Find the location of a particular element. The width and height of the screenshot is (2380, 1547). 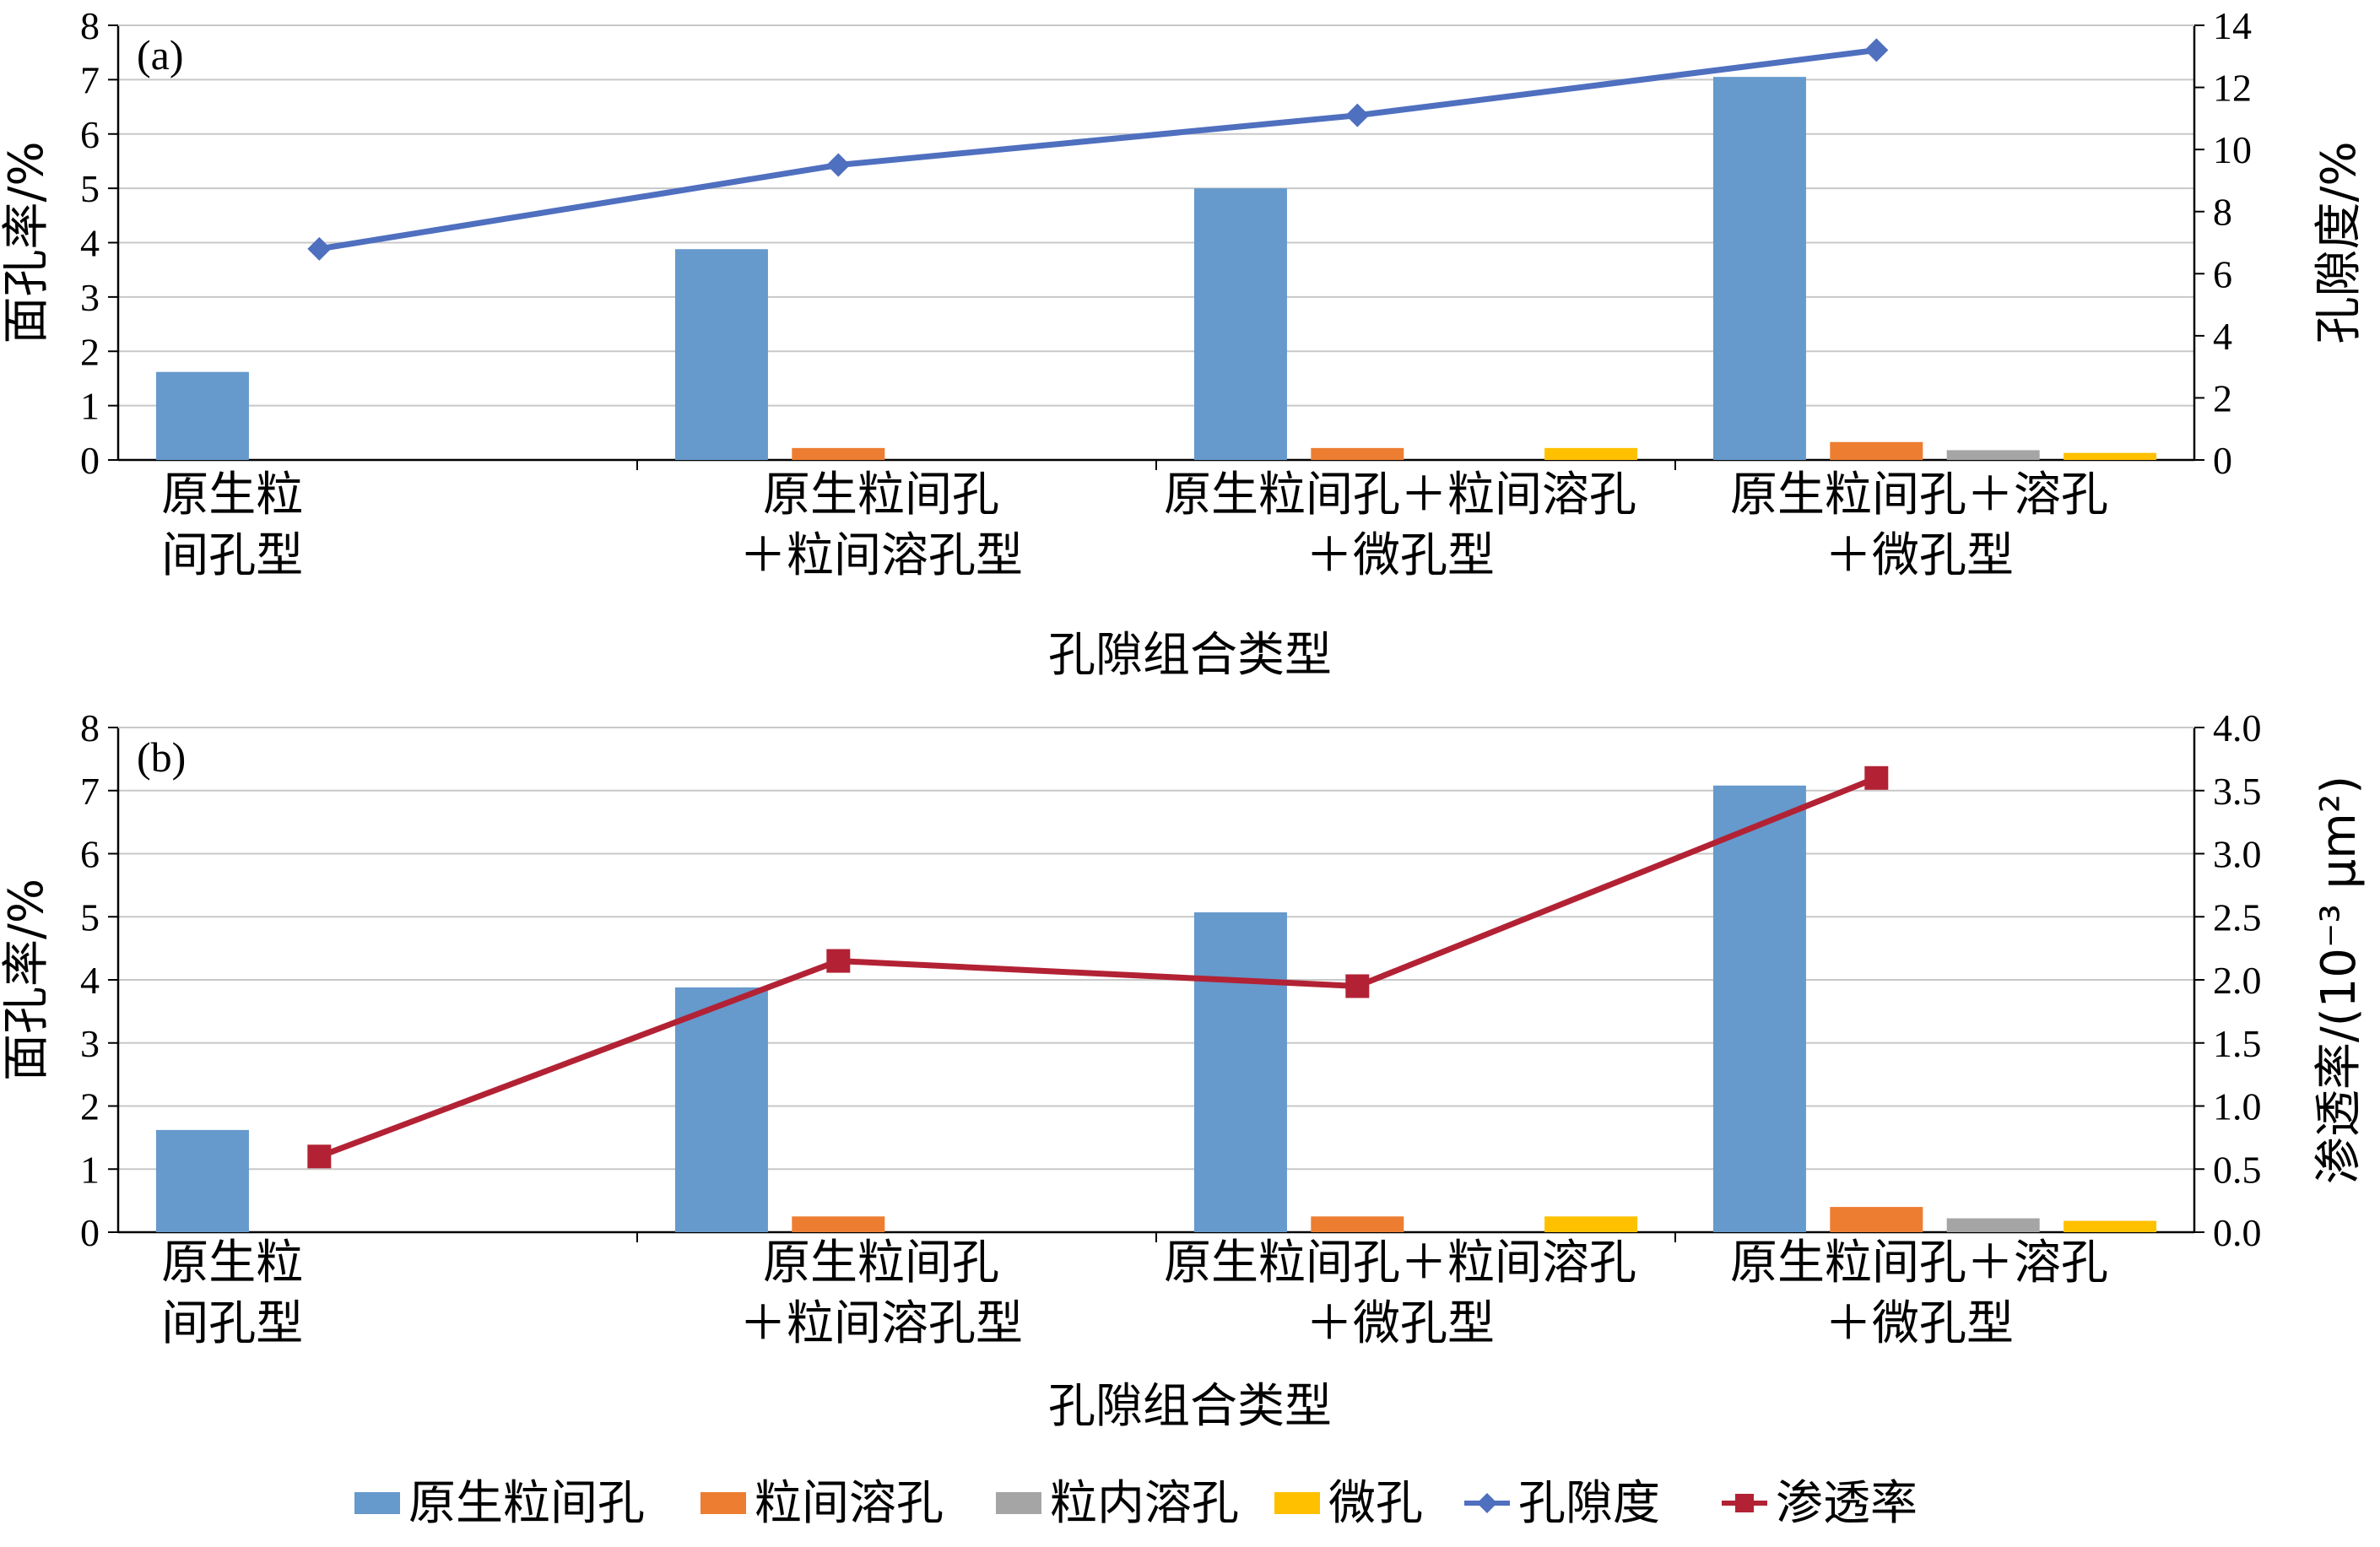

y2-tick-label: 0.5 is located at coordinates (2237, 1169).